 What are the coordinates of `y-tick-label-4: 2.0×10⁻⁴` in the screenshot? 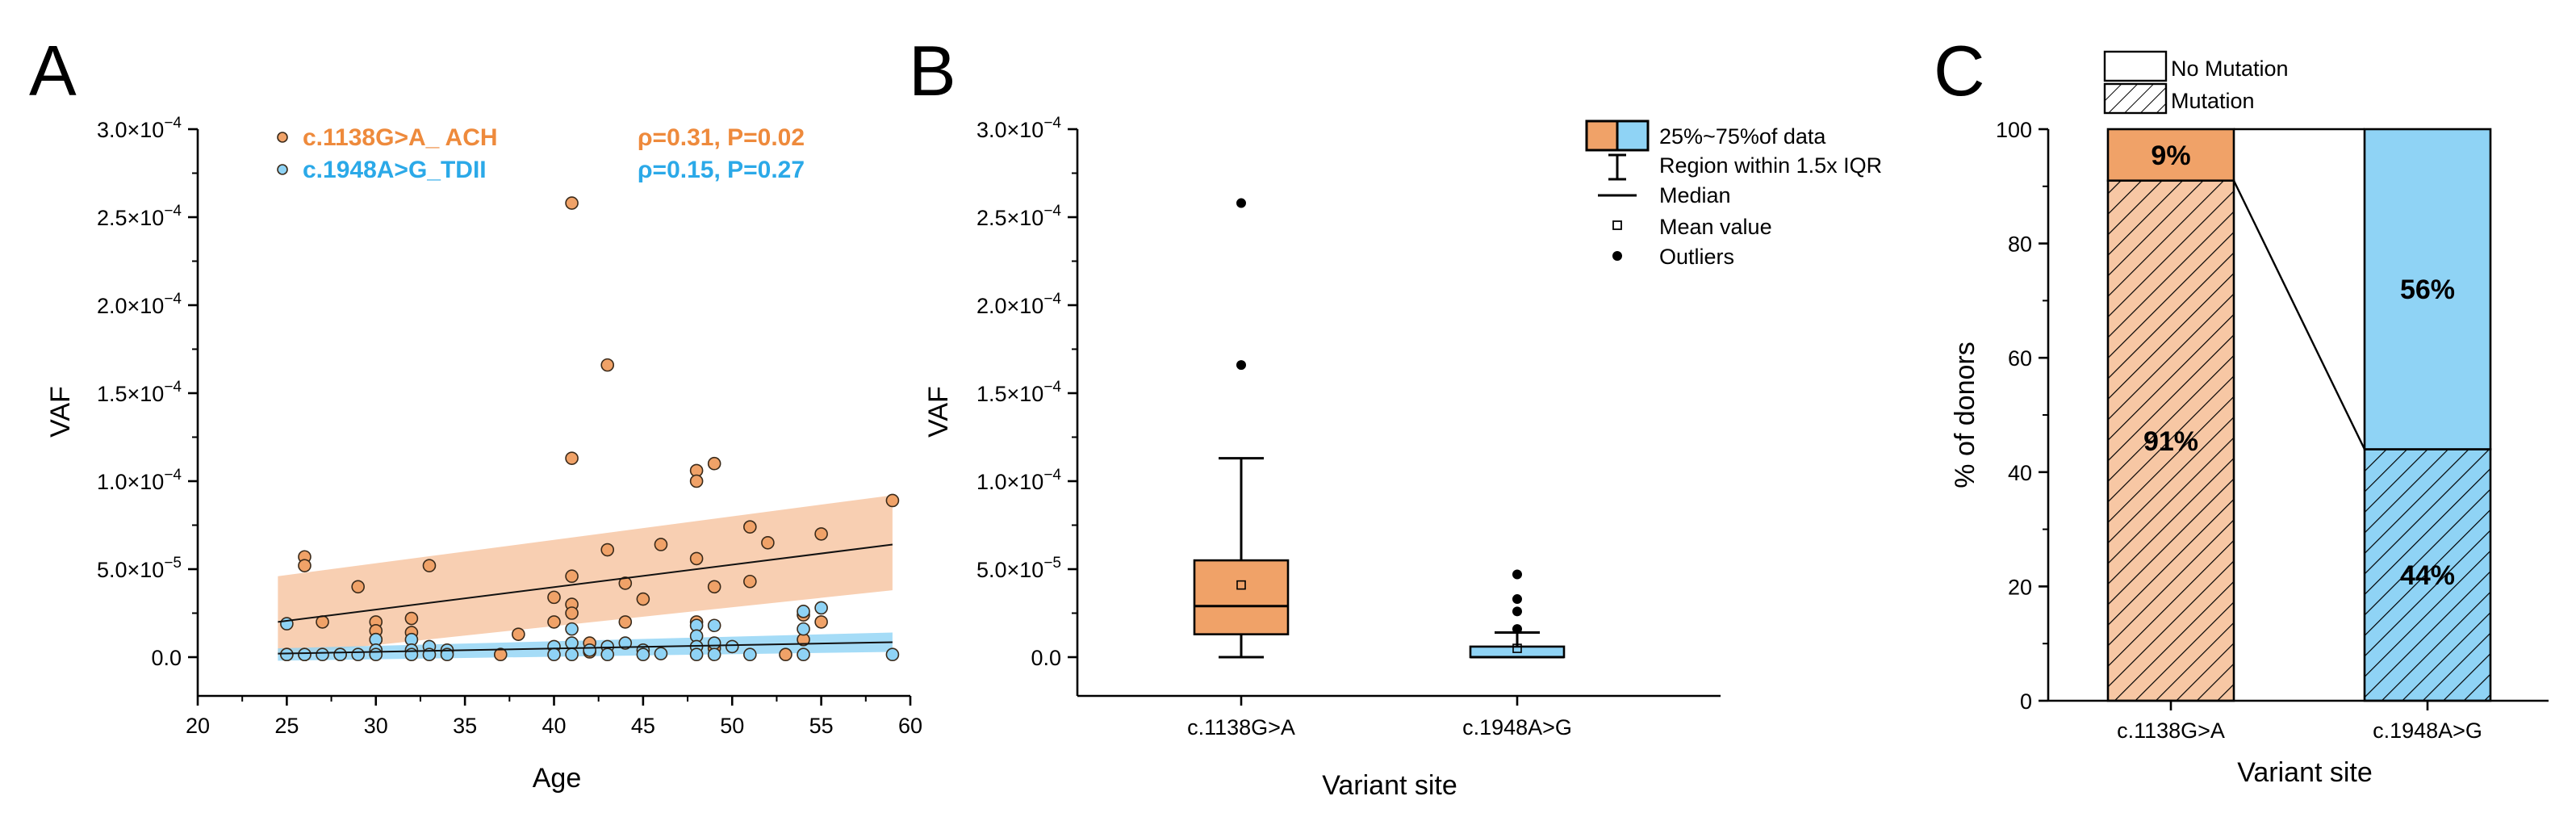 It's located at (139, 305).